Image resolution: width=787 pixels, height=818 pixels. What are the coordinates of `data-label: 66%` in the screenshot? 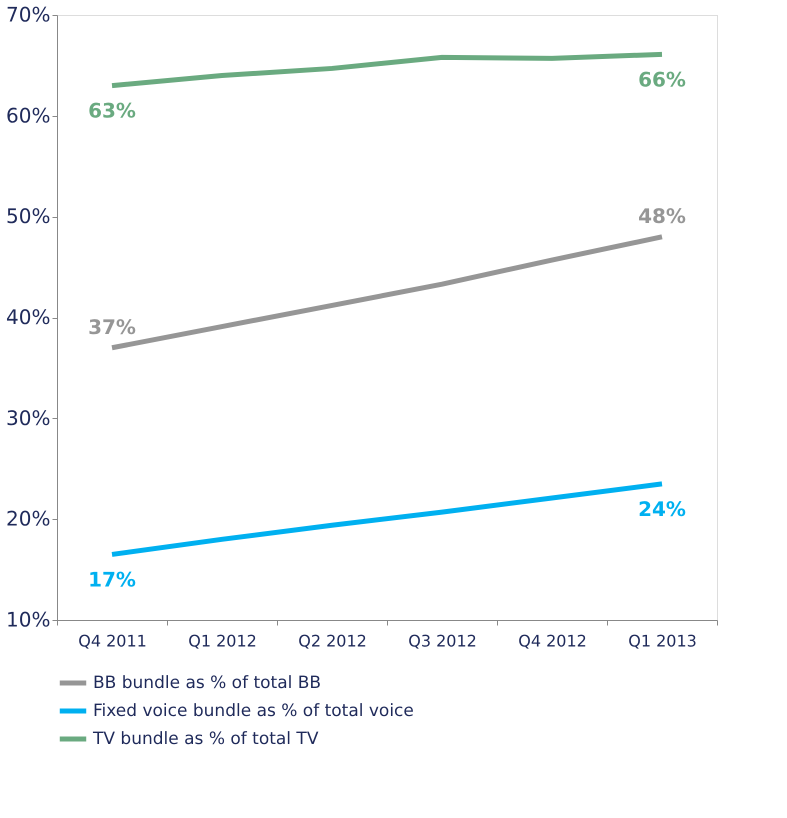 It's located at (662, 79).